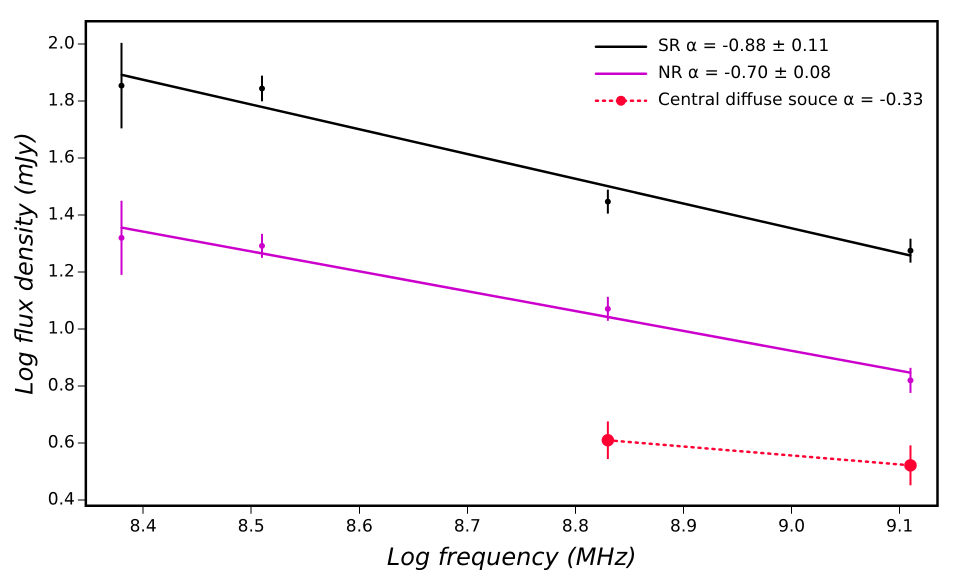 The height and width of the screenshot is (585, 953). What do you see at coordinates (61, 100) in the screenshot?
I see `y-tick-label: 1.8` at bounding box center [61, 100].